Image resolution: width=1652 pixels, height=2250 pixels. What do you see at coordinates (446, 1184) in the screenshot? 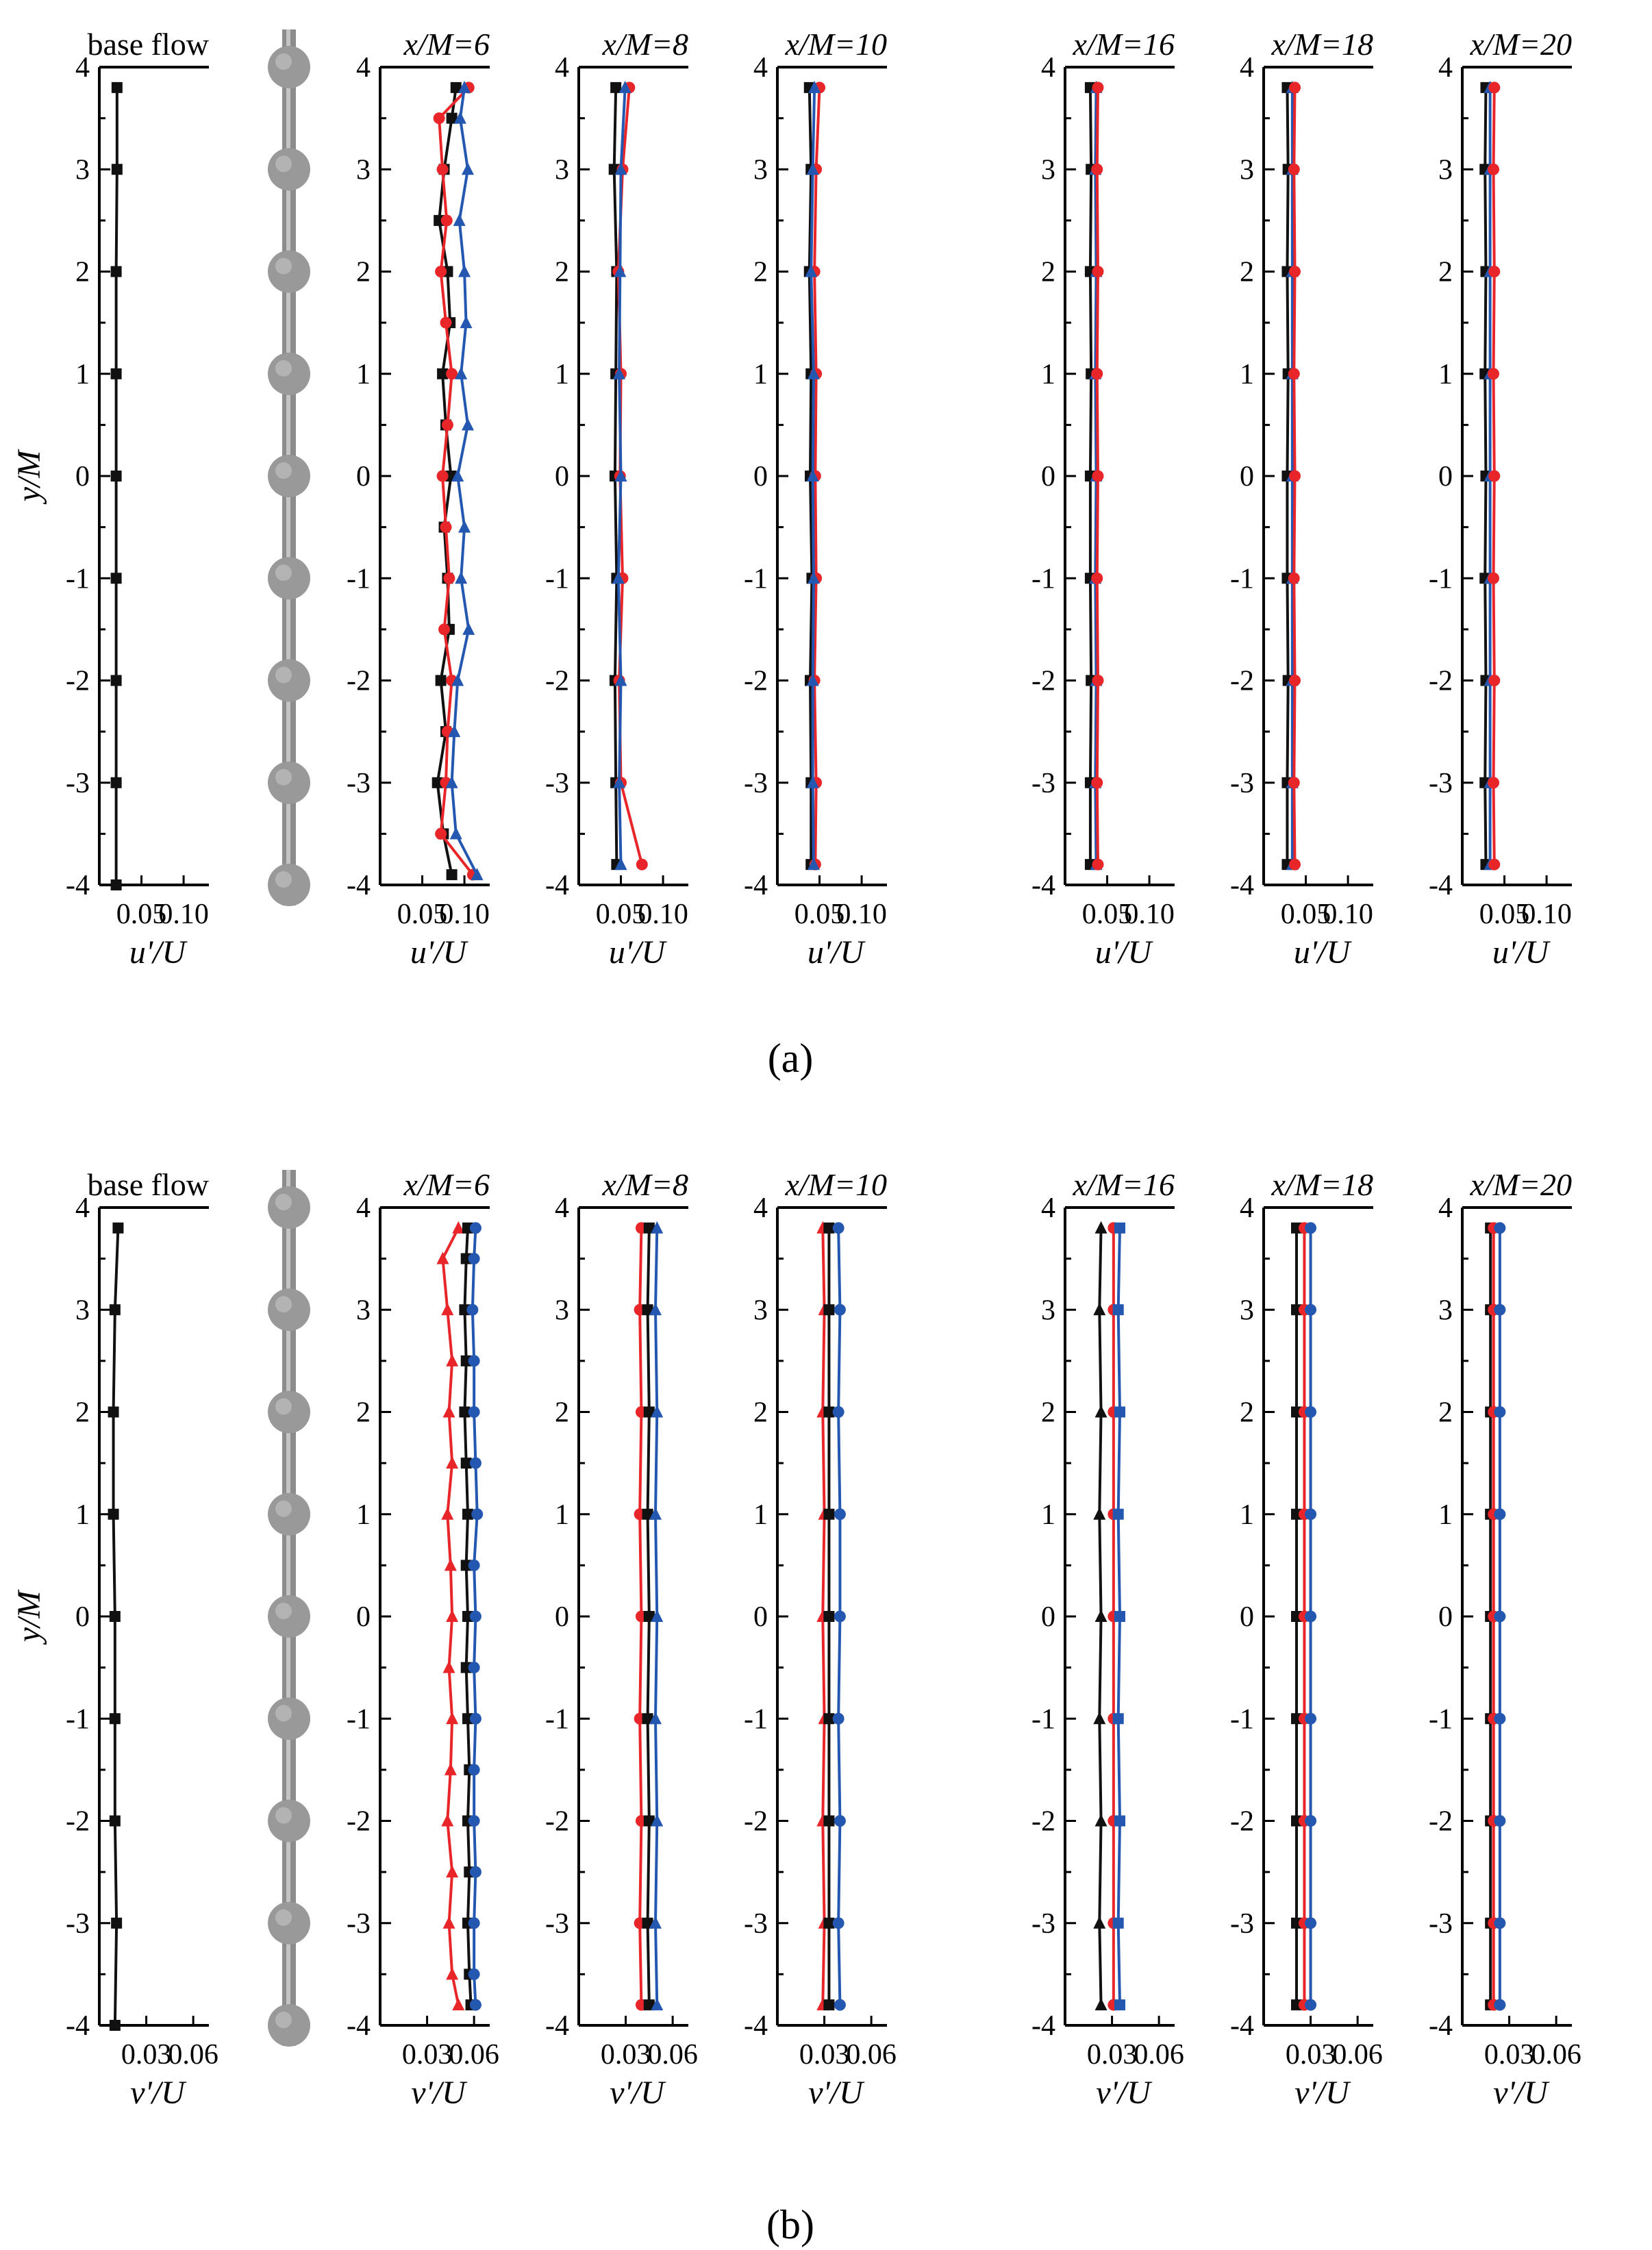
I see `chart-title: x/M=6` at bounding box center [446, 1184].